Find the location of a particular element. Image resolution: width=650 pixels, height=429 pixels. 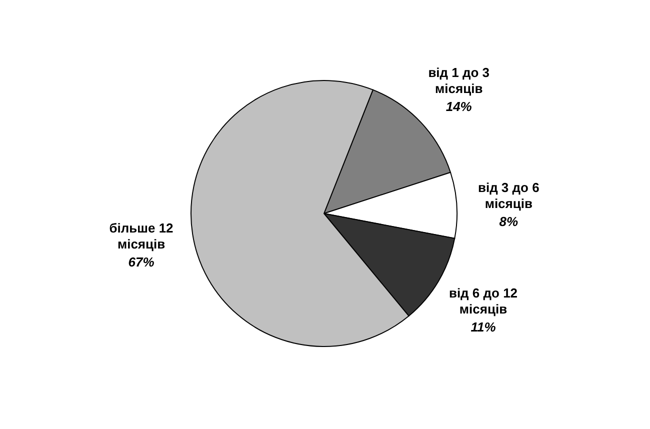

data-label: 14% is located at coordinates (459, 106).